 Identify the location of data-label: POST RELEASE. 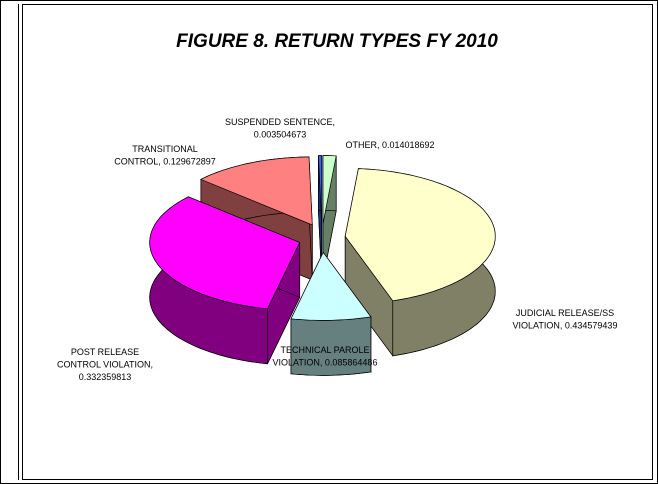
(105, 352).